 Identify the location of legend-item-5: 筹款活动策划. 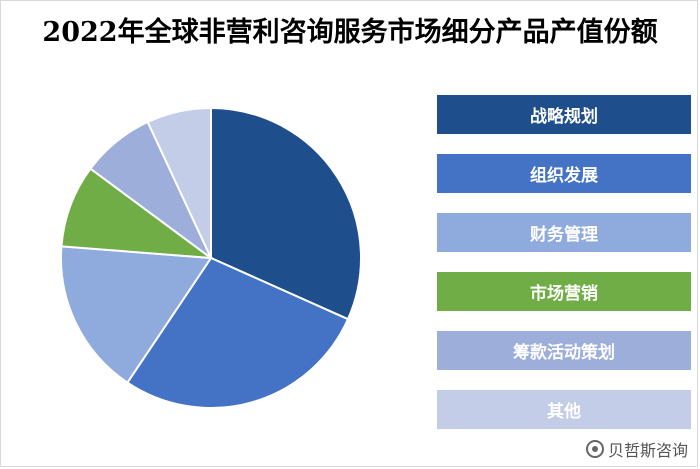
(564, 350).